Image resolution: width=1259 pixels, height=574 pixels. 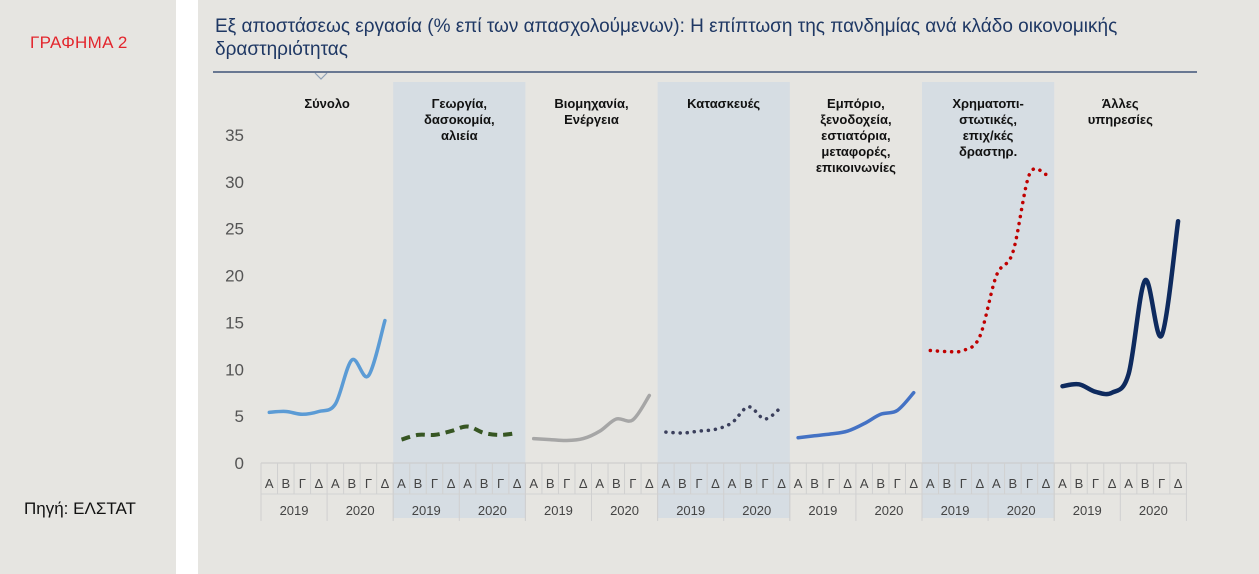 I want to click on source-note: Πηγή: ΕΛΣΤΑΤ, so click(x=80, y=508).